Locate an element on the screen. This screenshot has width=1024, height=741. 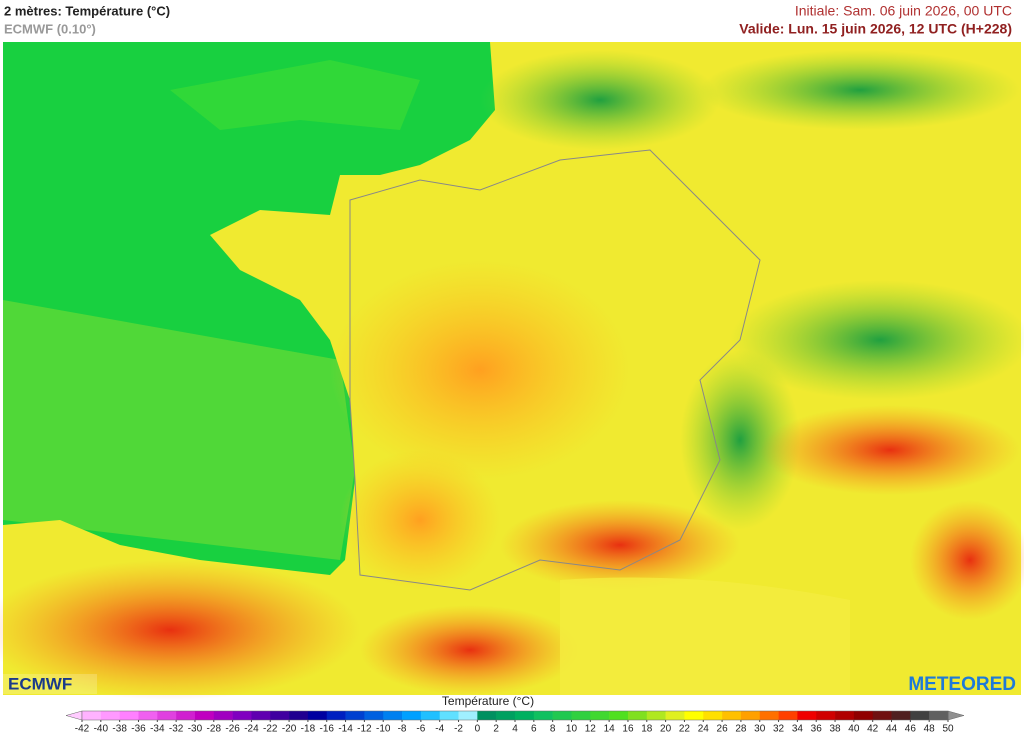
scale-tick-label: -42 is located at coordinates (82, 729).